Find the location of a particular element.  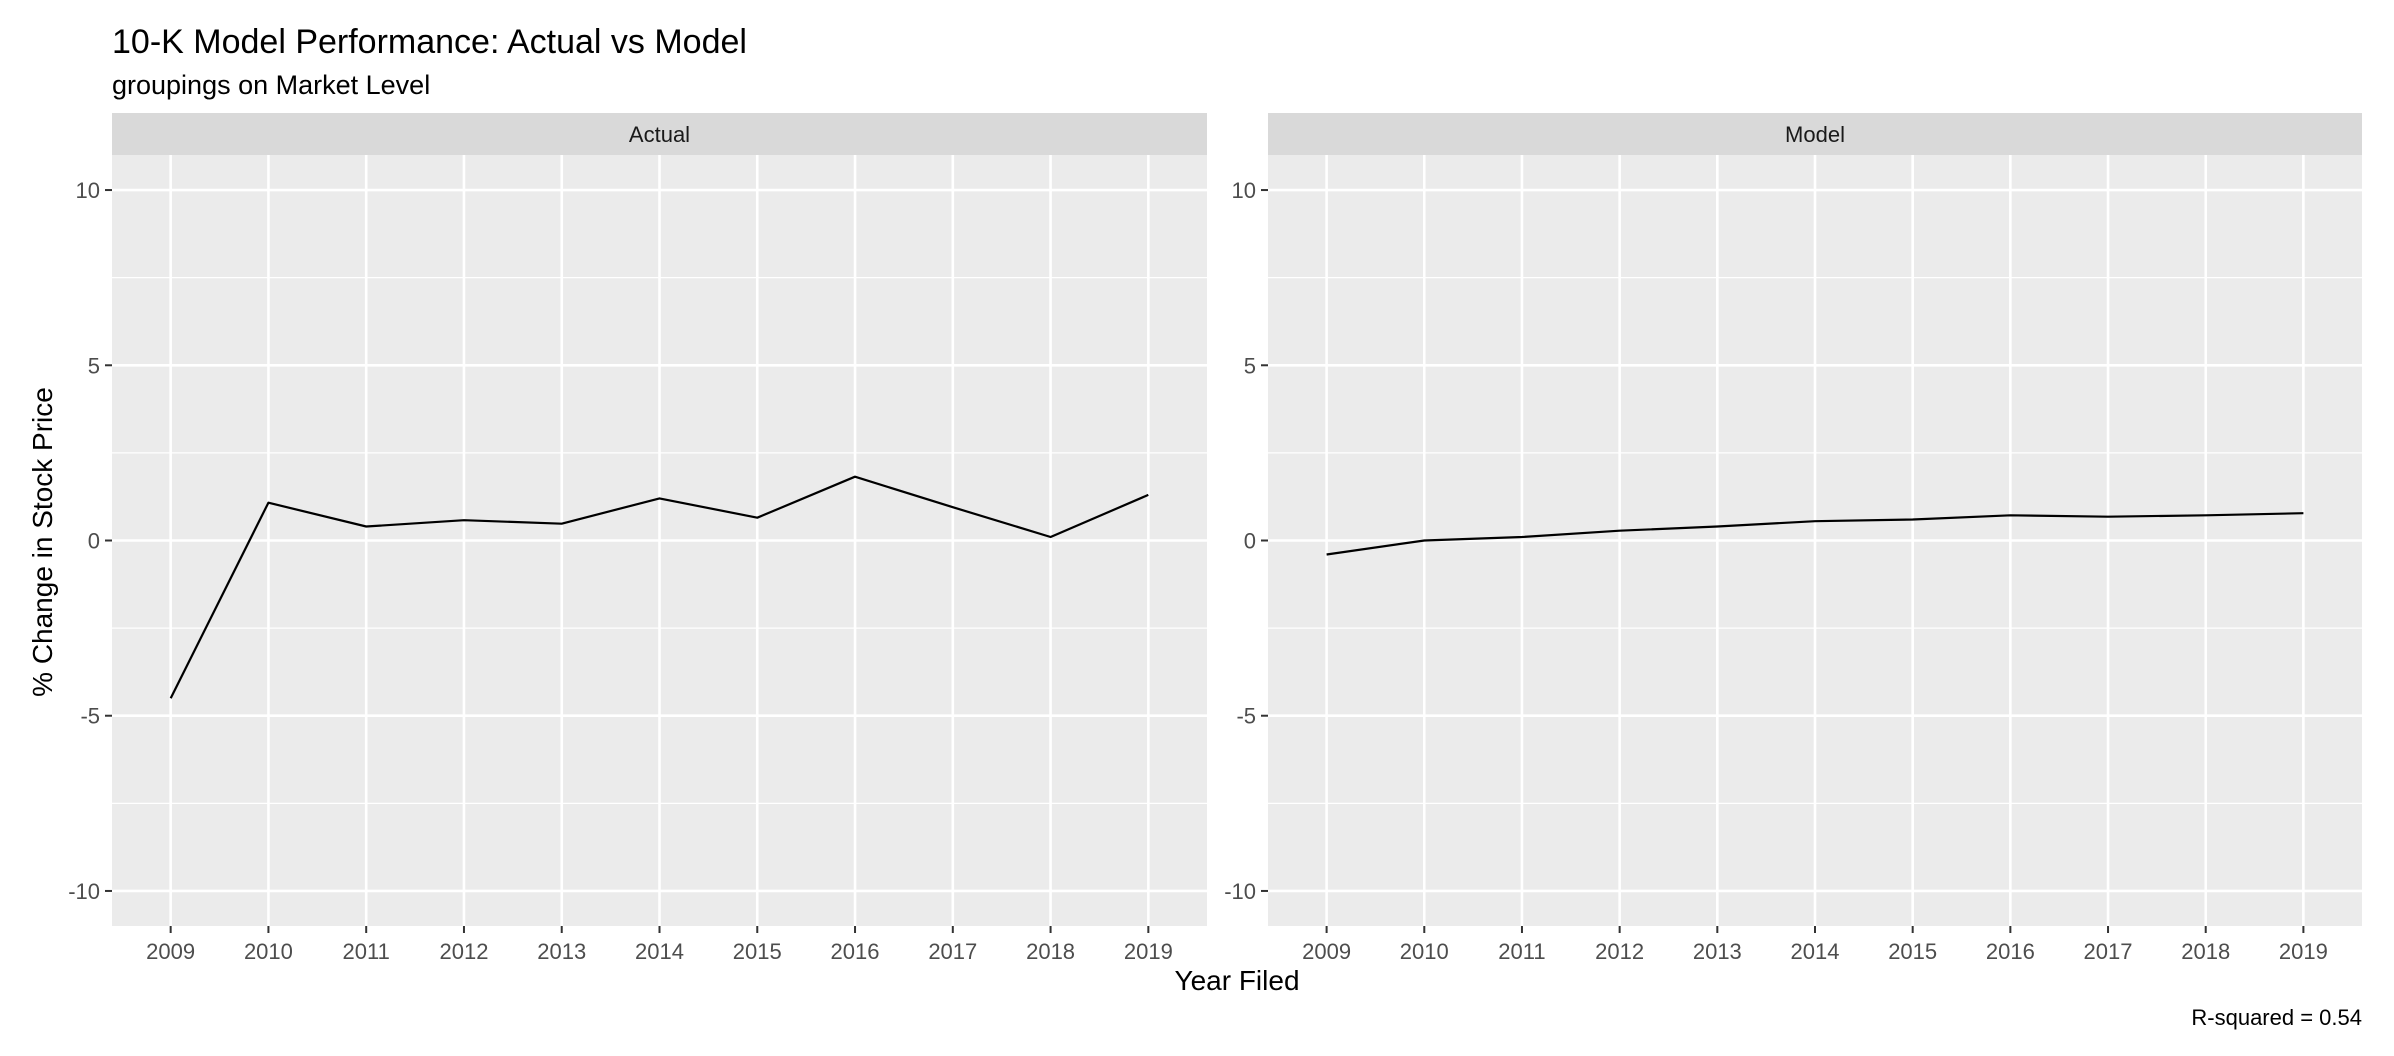

x-axis-title: Year Filed is located at coordinates (1236, 980).